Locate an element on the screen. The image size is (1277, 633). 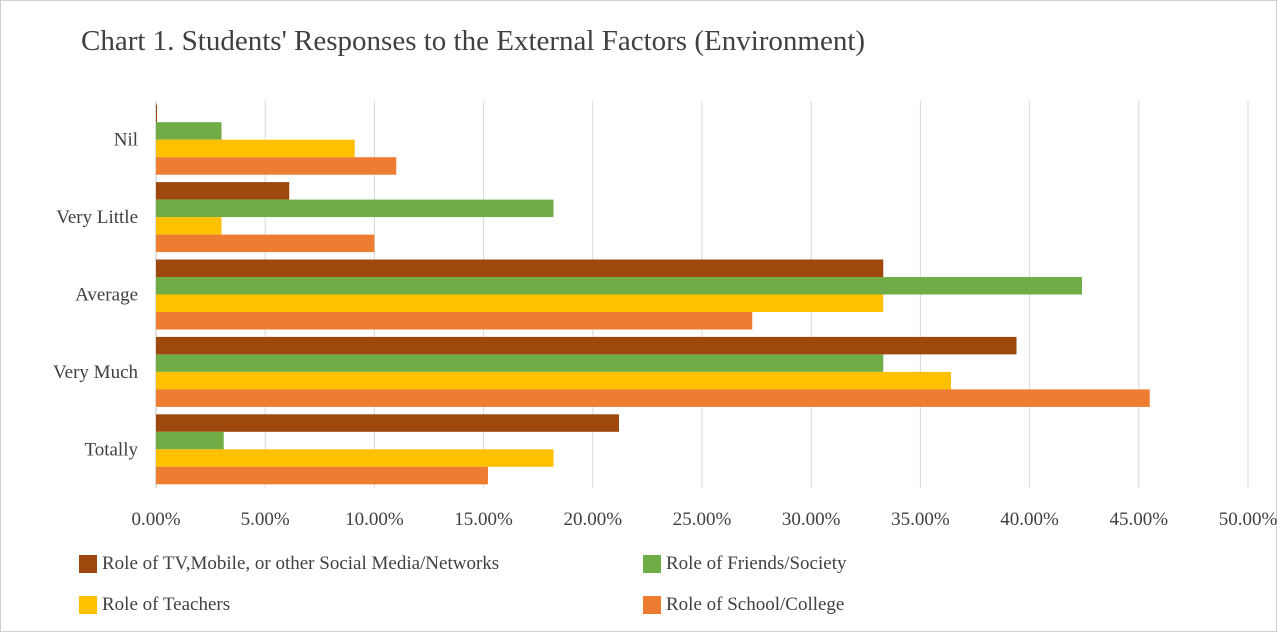
x-tick-label: 45.00% is located at coordinates (1139, 519).